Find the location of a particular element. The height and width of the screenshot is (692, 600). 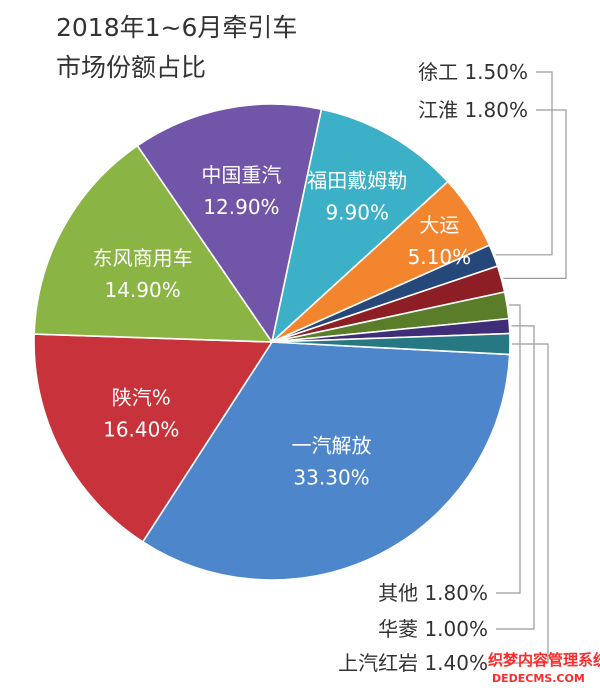

slice-name-福田戴姆勒: 福田戴姆勒 is located at coordinates (357, 180).